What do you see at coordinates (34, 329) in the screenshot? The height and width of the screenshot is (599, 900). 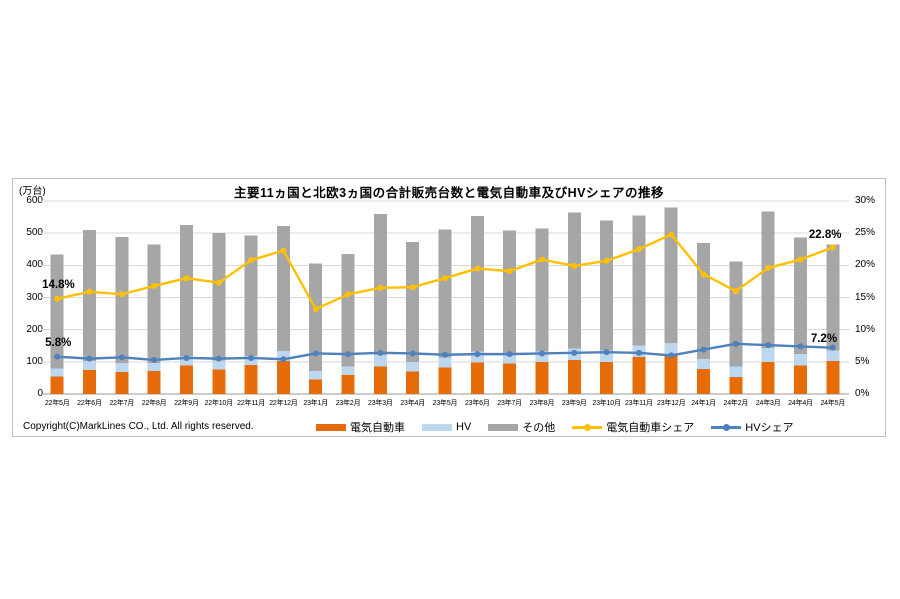 I see `tick-label: 200` at bounding box center [34, 329].